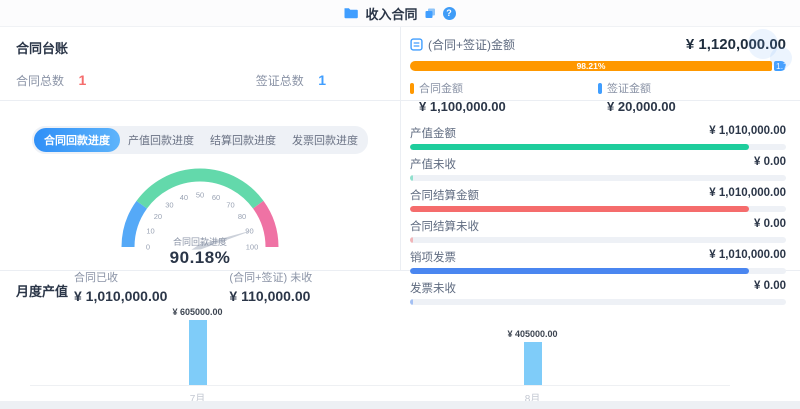  What do you see at coordinates (82, 80) in the screenshot?
I see `contract-total-value: 1` at bounding box center [82, 80].